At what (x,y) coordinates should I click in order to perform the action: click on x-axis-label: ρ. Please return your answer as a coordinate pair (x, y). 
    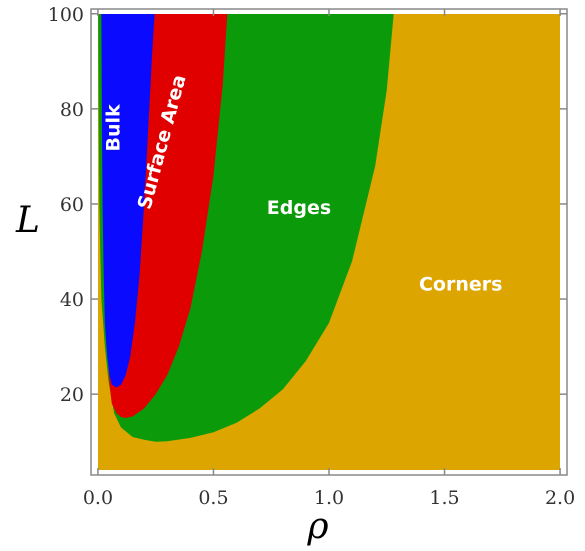
    Looking at the image, I should click on (317, 526).